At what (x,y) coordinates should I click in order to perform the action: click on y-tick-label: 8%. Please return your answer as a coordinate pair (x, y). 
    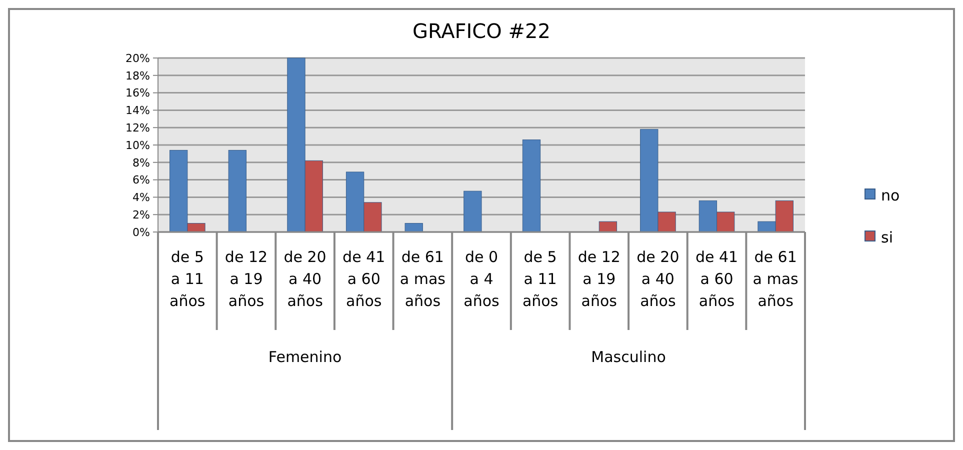
    Looking at the image, I should click on (141, 163).